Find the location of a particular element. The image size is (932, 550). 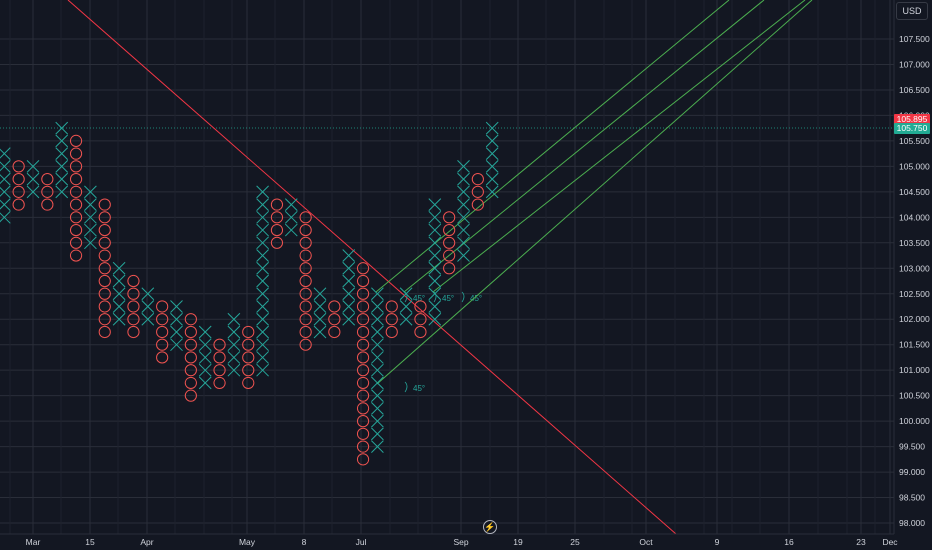

price-tick-label: 99.500 is located at coordinates (912, 447).